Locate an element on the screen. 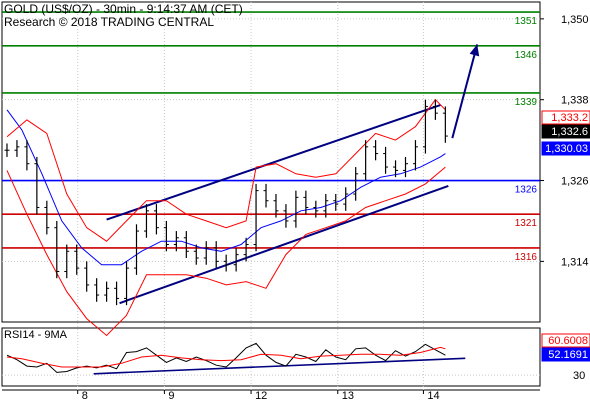 This screenshot has height=400, width=590. price-badge-label-blue: 1,330.03 is located at coordinates (566, 149).